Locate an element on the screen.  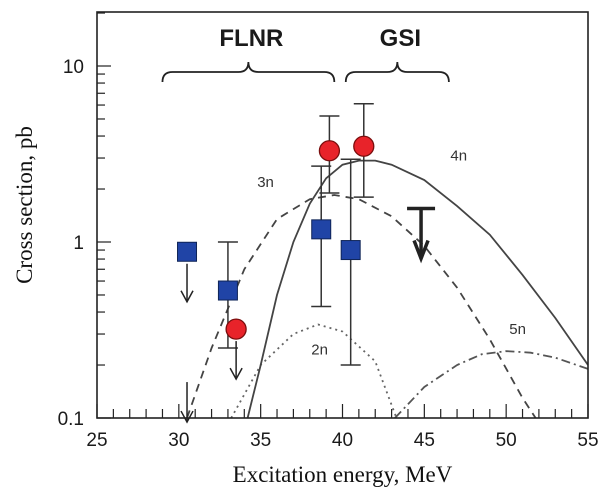
x-tick-label: 55 is located at coordinates (587, 440).